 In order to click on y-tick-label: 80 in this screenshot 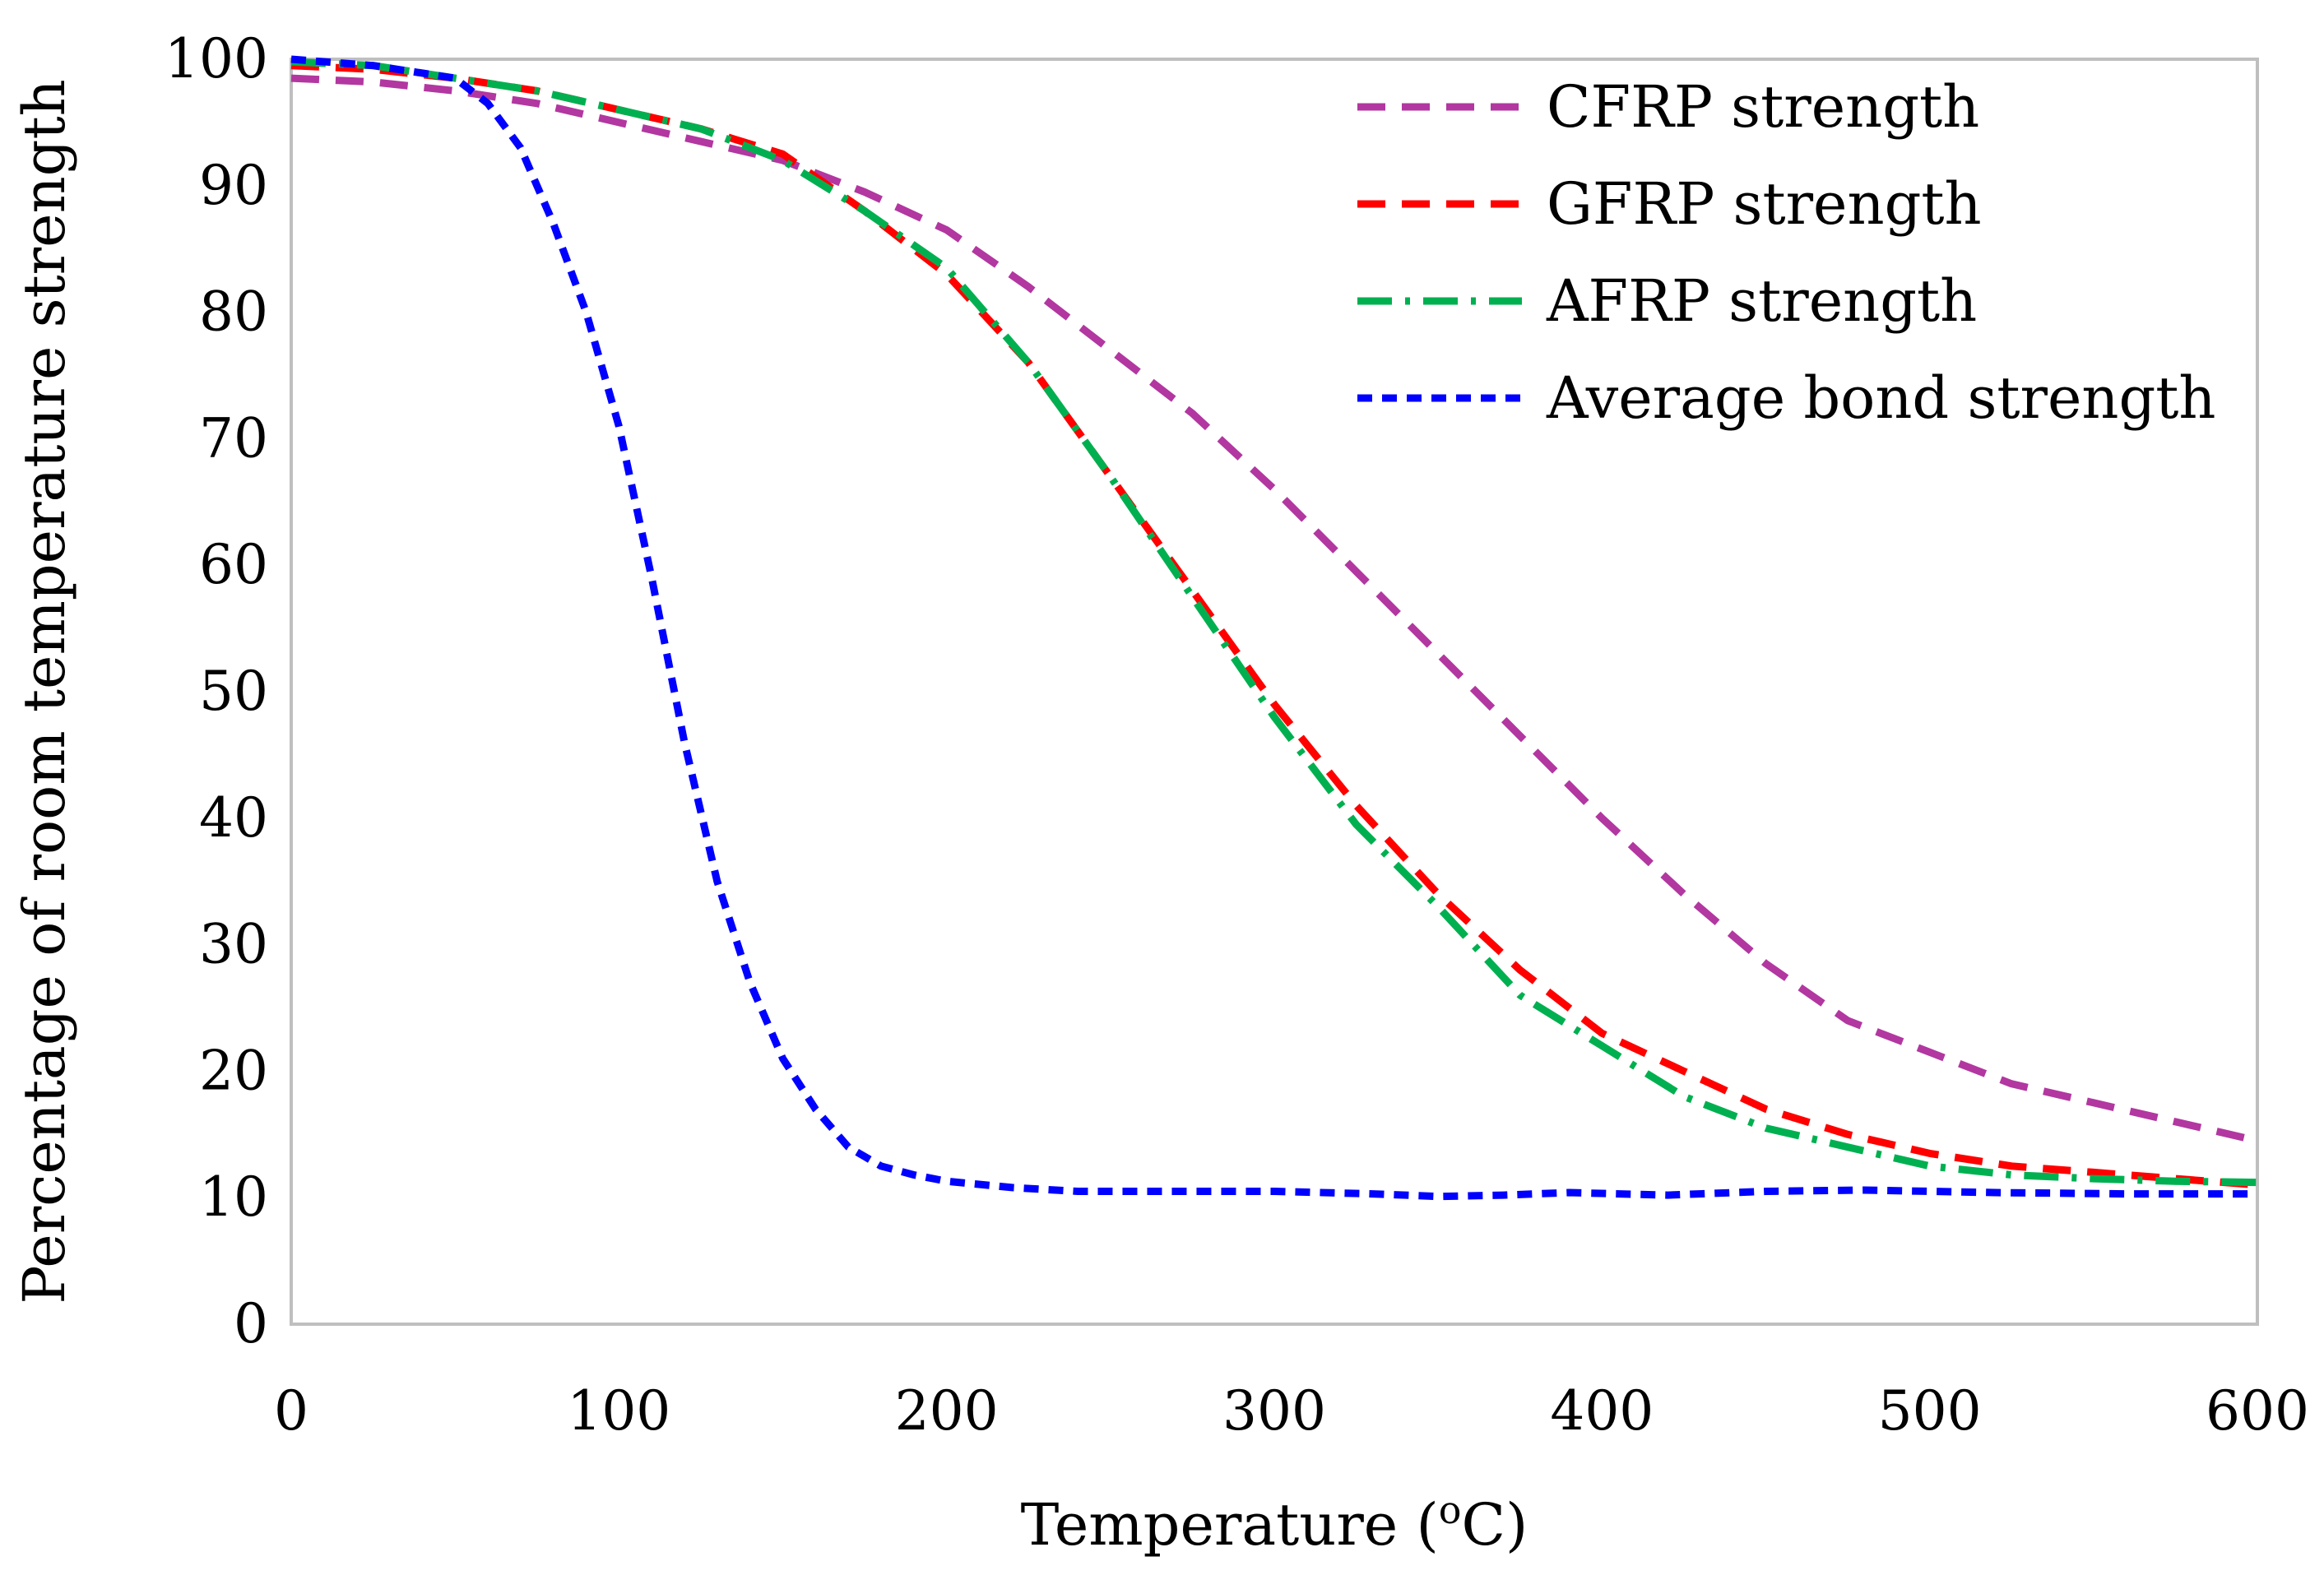, I will do `click(233, 312)`.